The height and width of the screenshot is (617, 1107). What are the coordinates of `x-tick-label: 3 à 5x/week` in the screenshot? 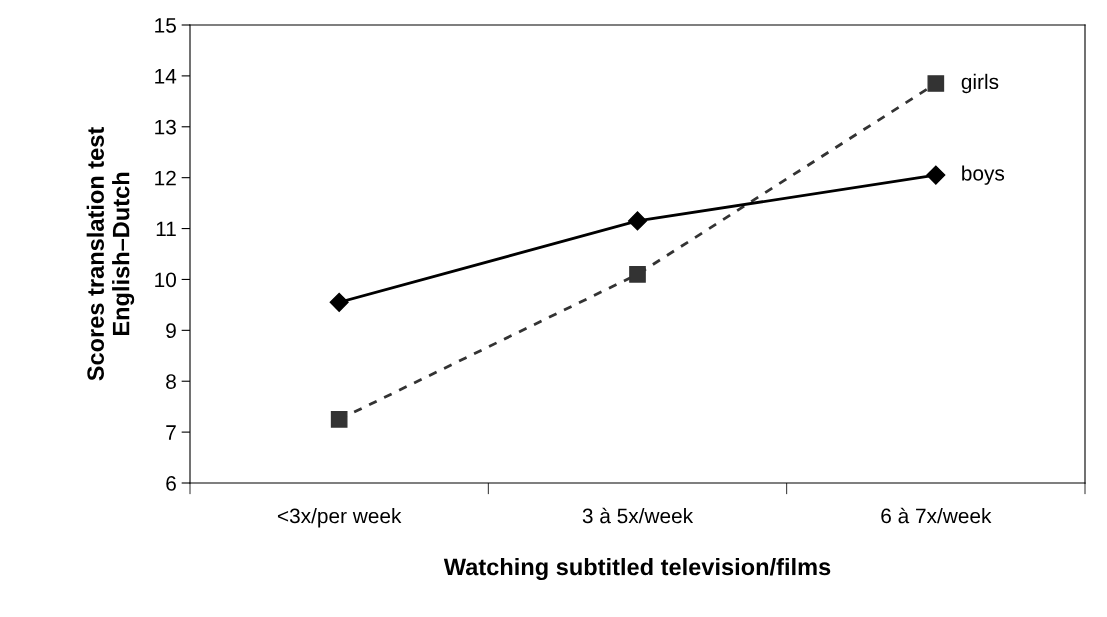 It's located at (638, 515).